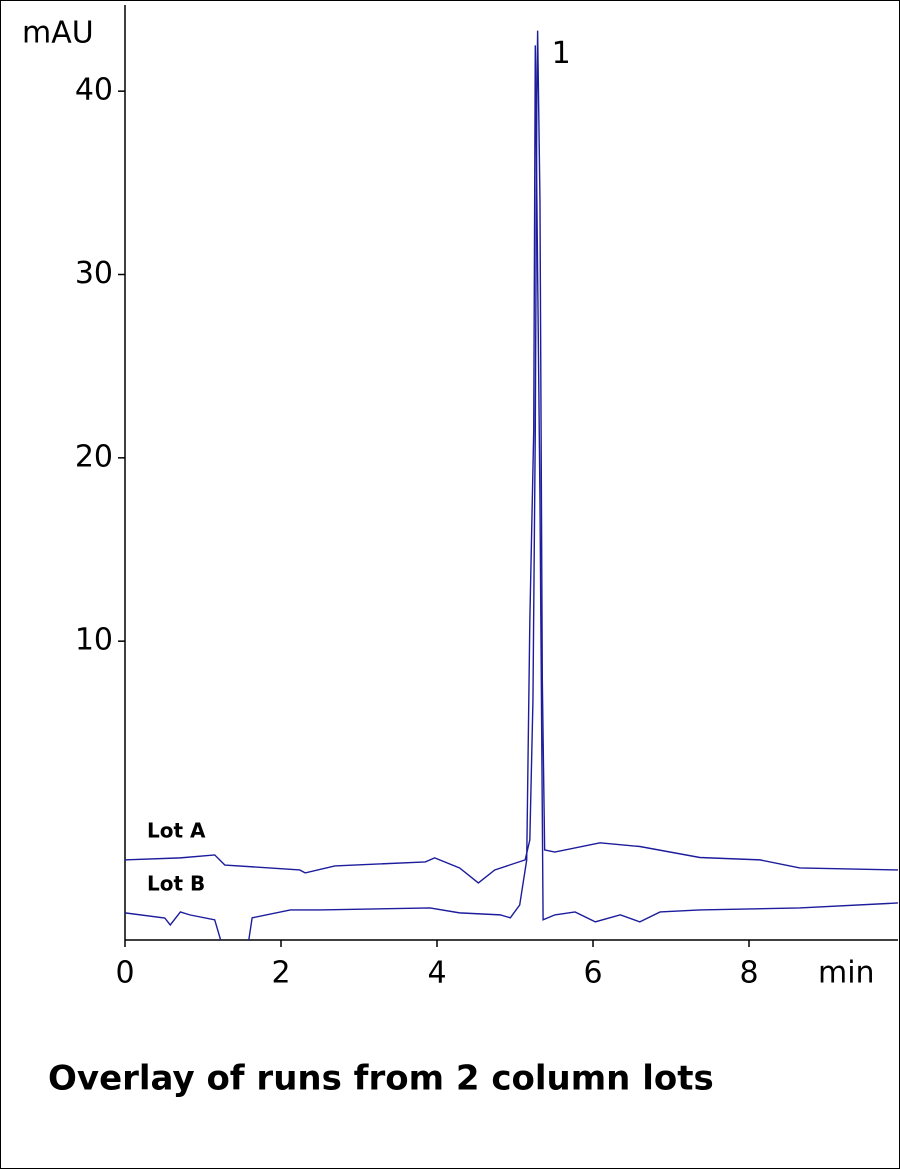 The image size is (900, 1169). I want to click on x-tick-label: 2, so click(280, 973).